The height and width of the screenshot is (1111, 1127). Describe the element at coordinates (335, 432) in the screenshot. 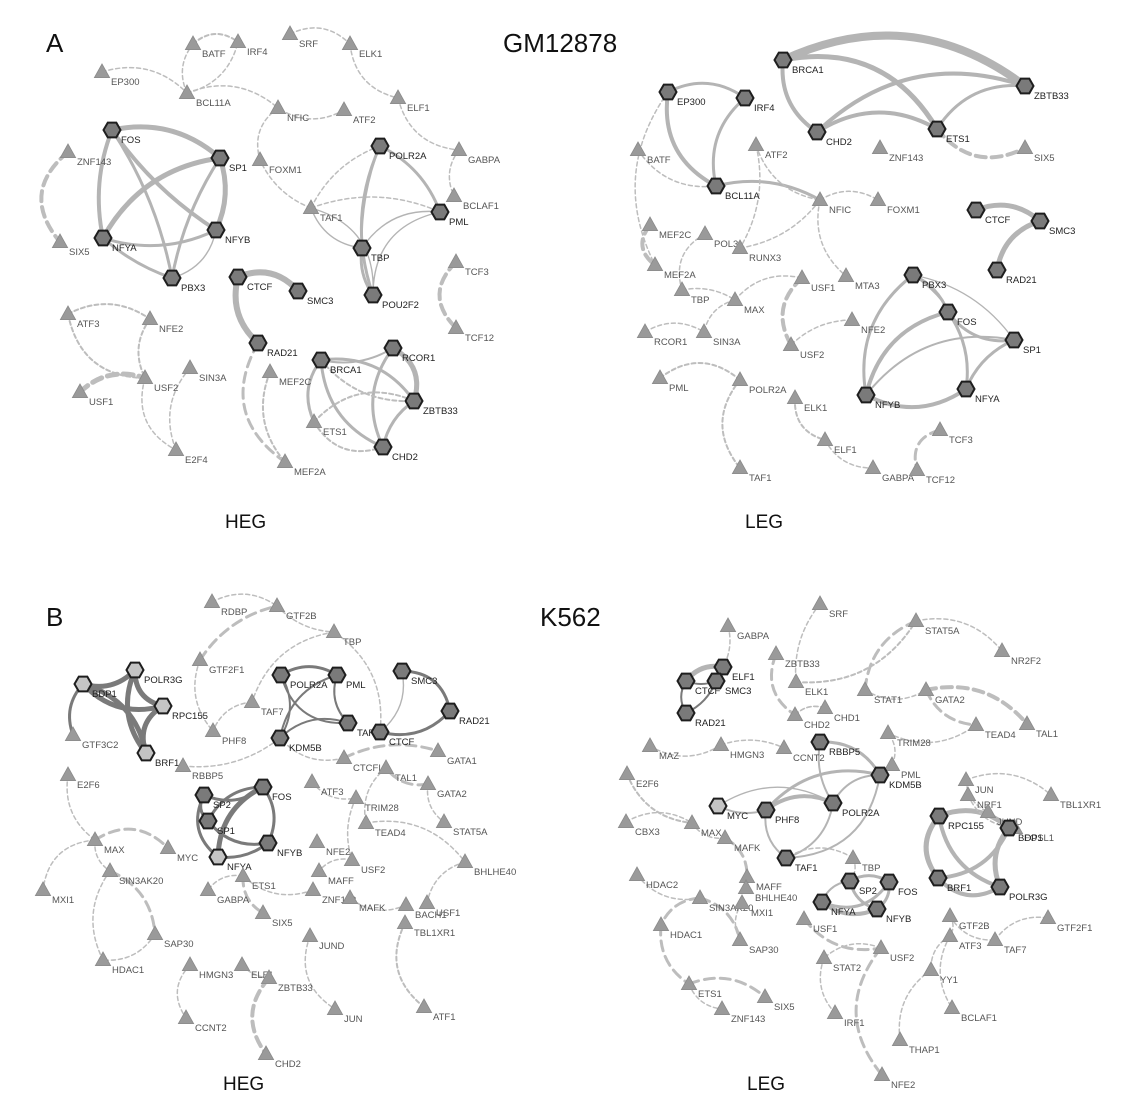

I see `node-label: ETS1` at that location.